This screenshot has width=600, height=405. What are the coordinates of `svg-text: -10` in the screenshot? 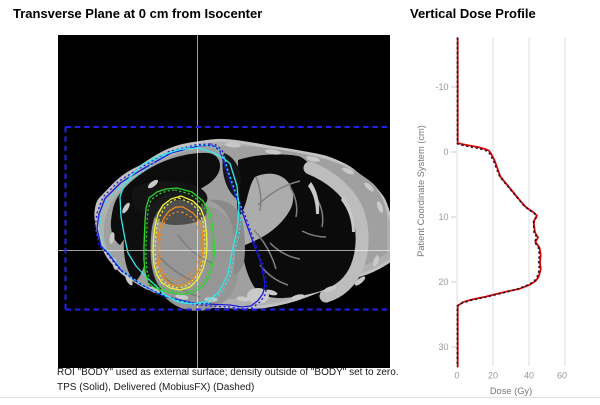 It's located at (441, 87).